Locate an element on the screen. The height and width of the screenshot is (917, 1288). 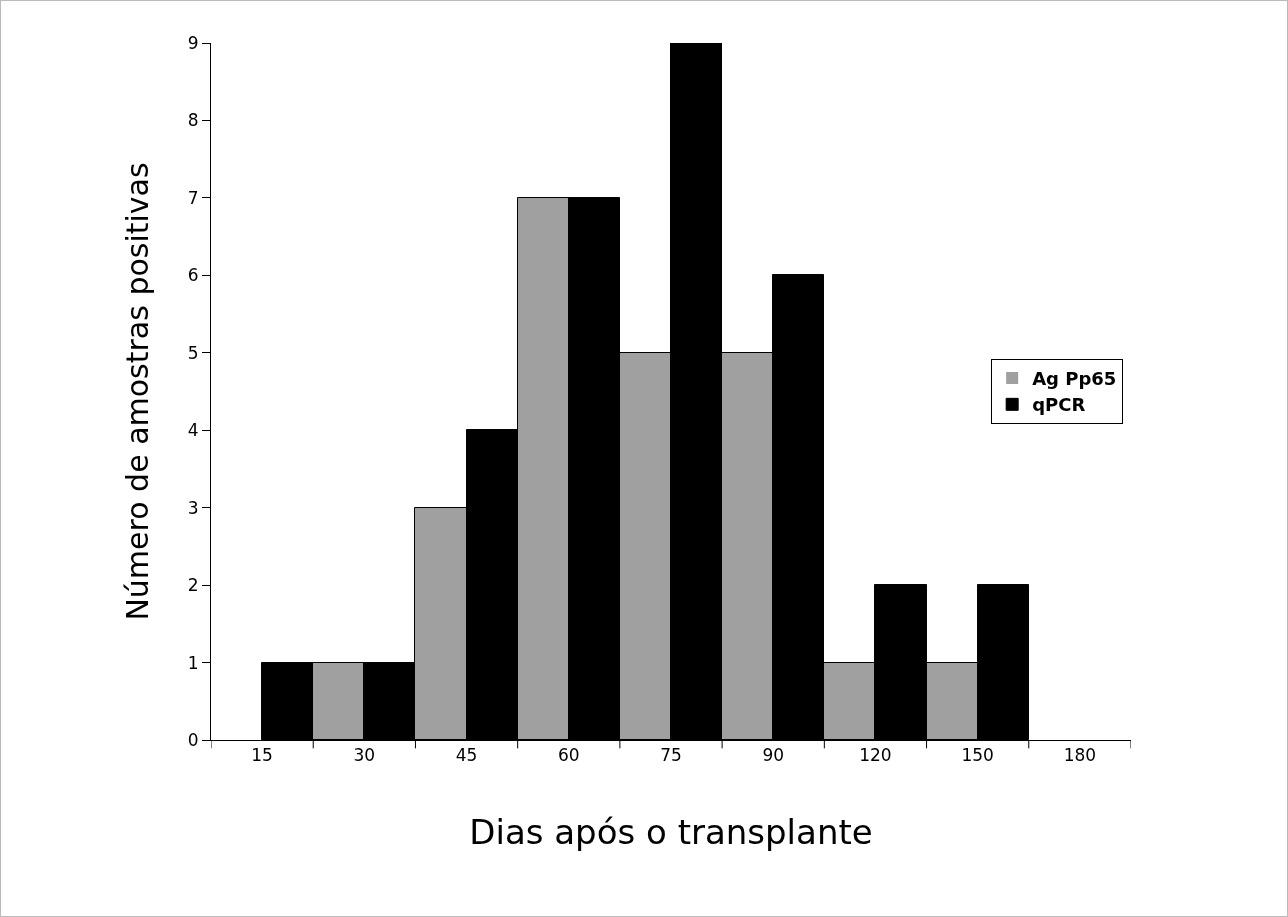
x-tick-label: 45 is located at coordinates (466, 755).